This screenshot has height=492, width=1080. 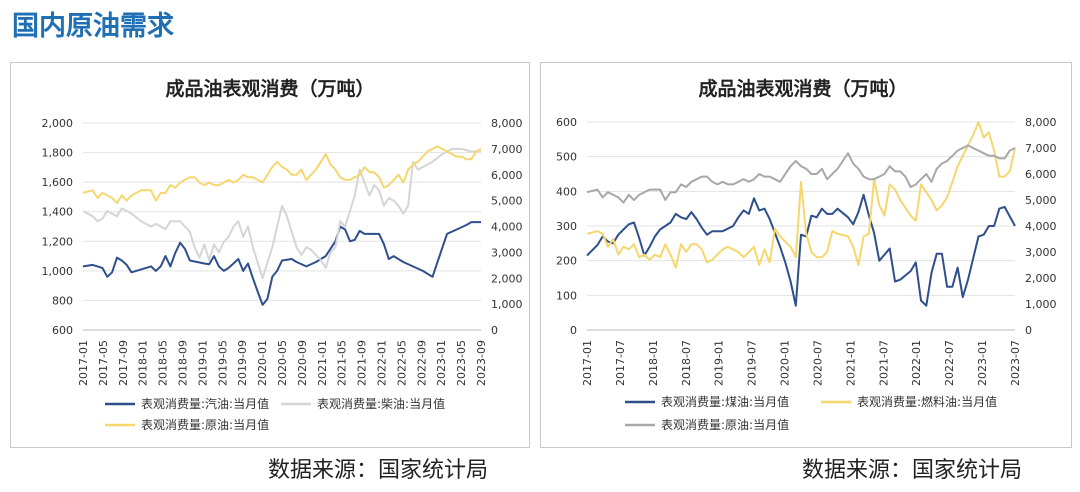 What do you see at coordinates (282, 363) in the screenshot?
I see `c1-x-tick: 2020-05` at bounding box center [282, 363].